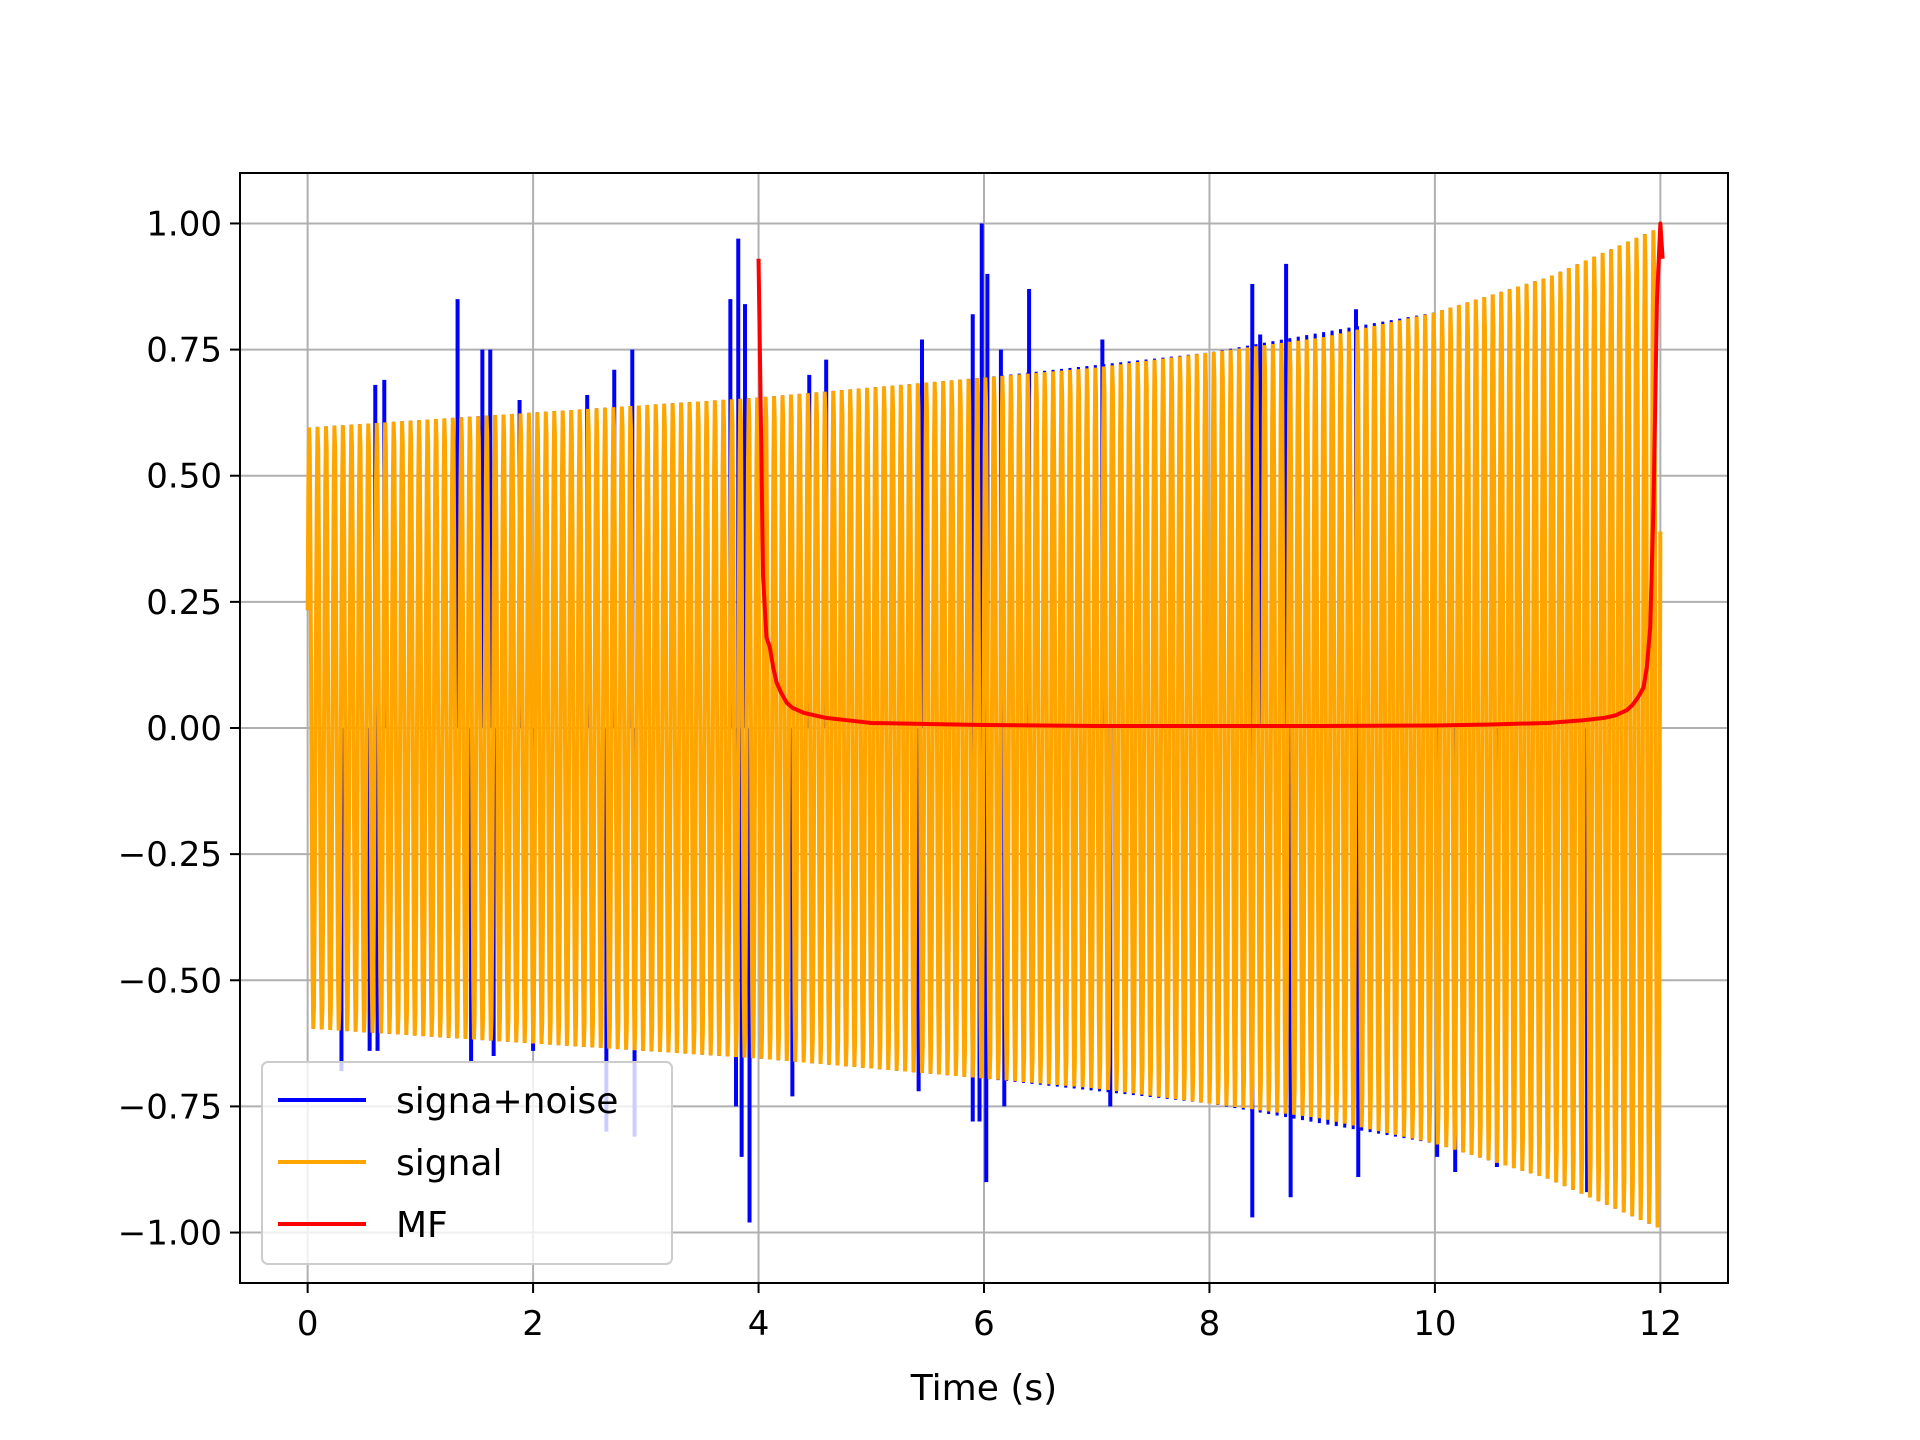 The image size is (1920, 1440). Describe the element at coordinates (308, 1324) in the screenshot. I see `x-tick-label: 0` at that location.